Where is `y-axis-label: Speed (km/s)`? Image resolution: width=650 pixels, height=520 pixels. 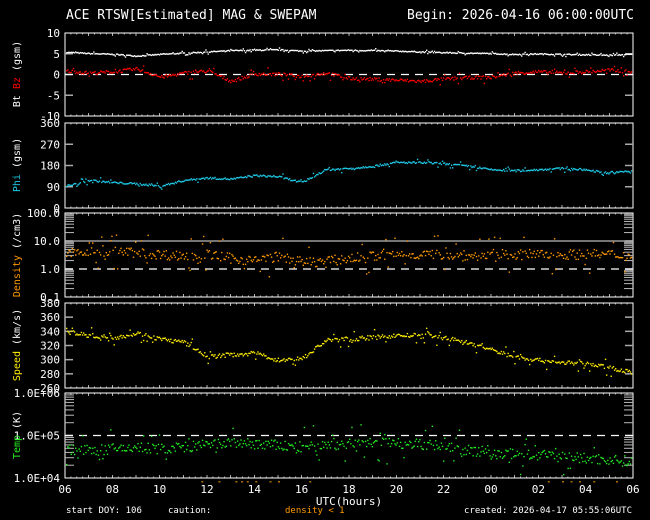
y-axis-label: Speed (km/s) is located at coordinates (17, 345).